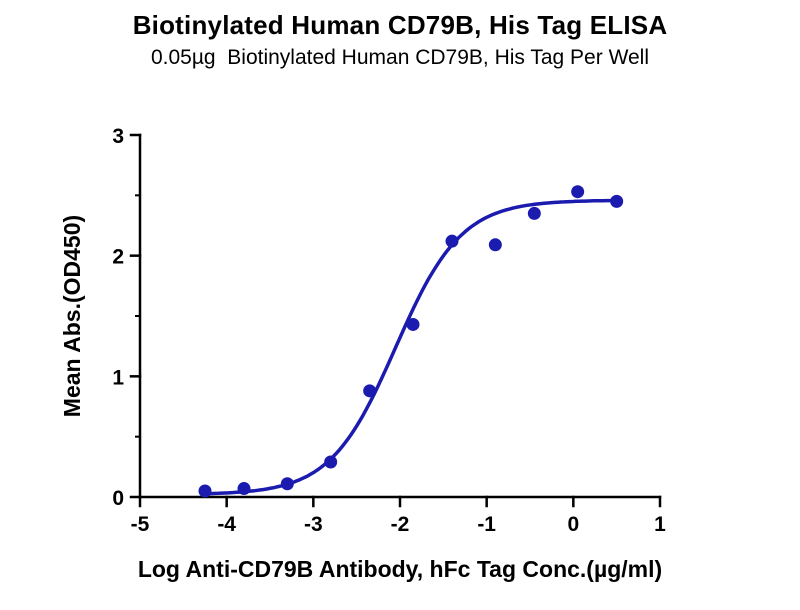 Image resolution: width=800 pixels, height=610 pixels. I want to click on x-tick-label: -3, so click(313, 524).